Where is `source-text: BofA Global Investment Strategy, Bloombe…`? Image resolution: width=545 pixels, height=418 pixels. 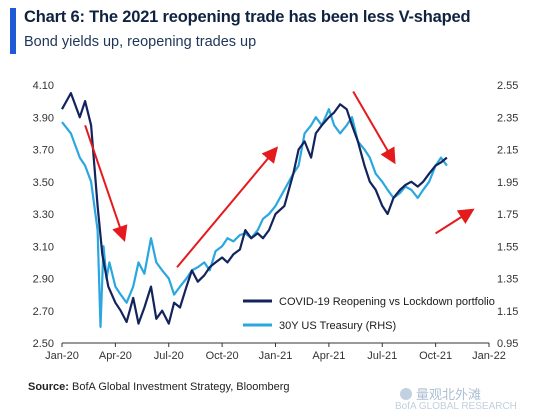 source-text: BofA Global Investment Strategy, Bloombe… is located at coordinates (181, 387).